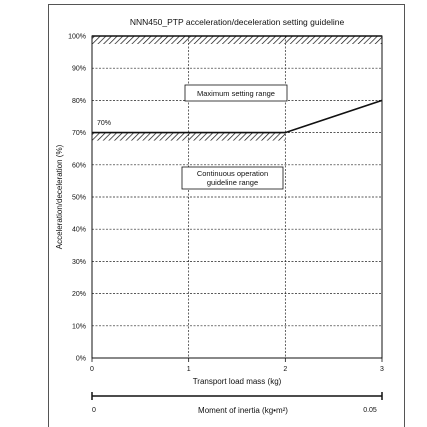 This screenshot has height=427, width=427. I want to click on y-tick-label: 70%, so click(79, 133).